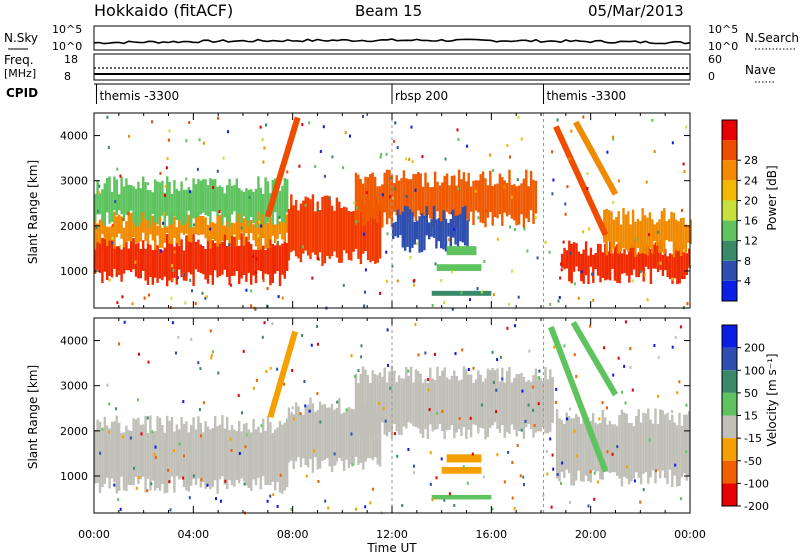  What do you see at coordinates (491, 534) in the screenshot?
I see `velocity-xtick-label: 16:00` at bounding box center [491, 534].